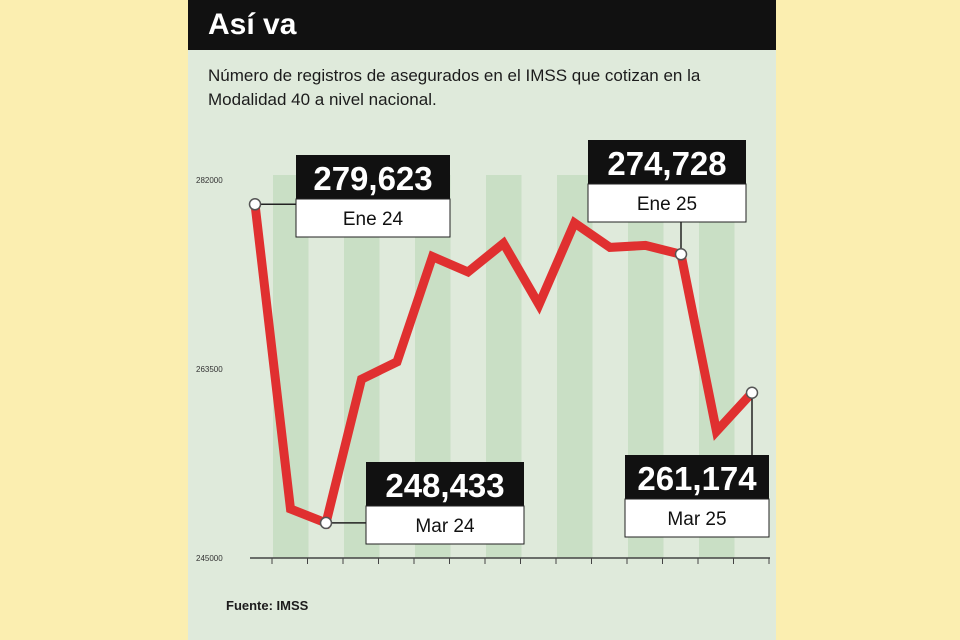  Describe the element at coordinates (209, 369) in the screenshot. I see `y-tick-label: 263500` at that location.